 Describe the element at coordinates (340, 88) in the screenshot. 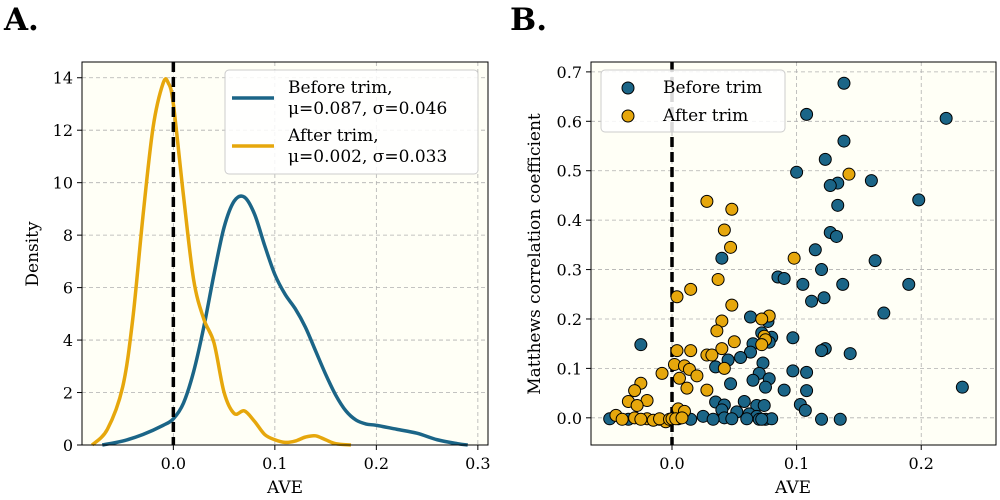

I see `legend-label-before-line1: Before trim,` at that location.